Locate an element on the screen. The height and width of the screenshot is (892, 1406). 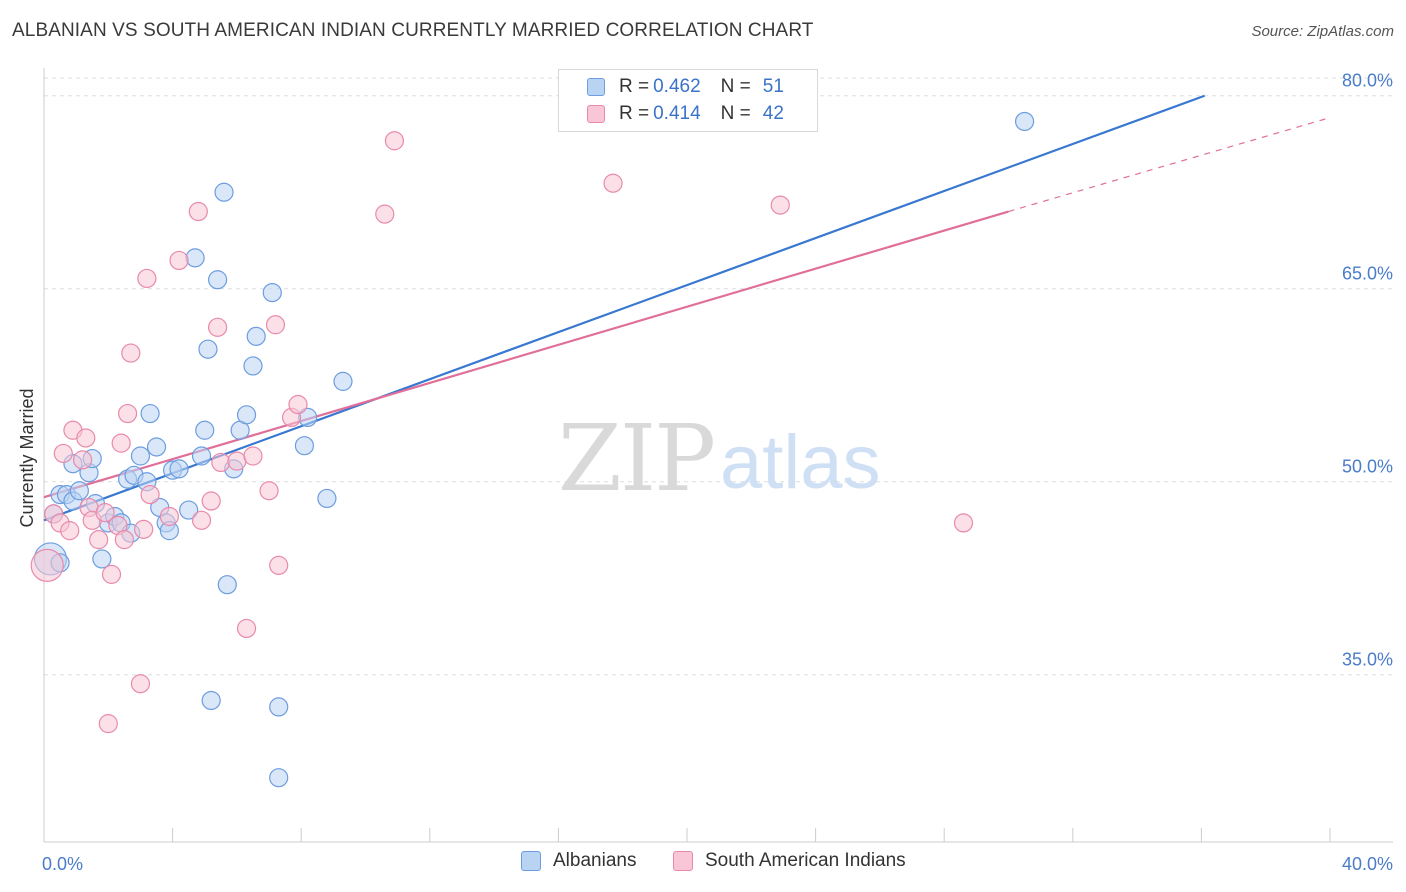
legend-row-albanians: R = 0.462 N = 51 is located at coordinates (685, 87).